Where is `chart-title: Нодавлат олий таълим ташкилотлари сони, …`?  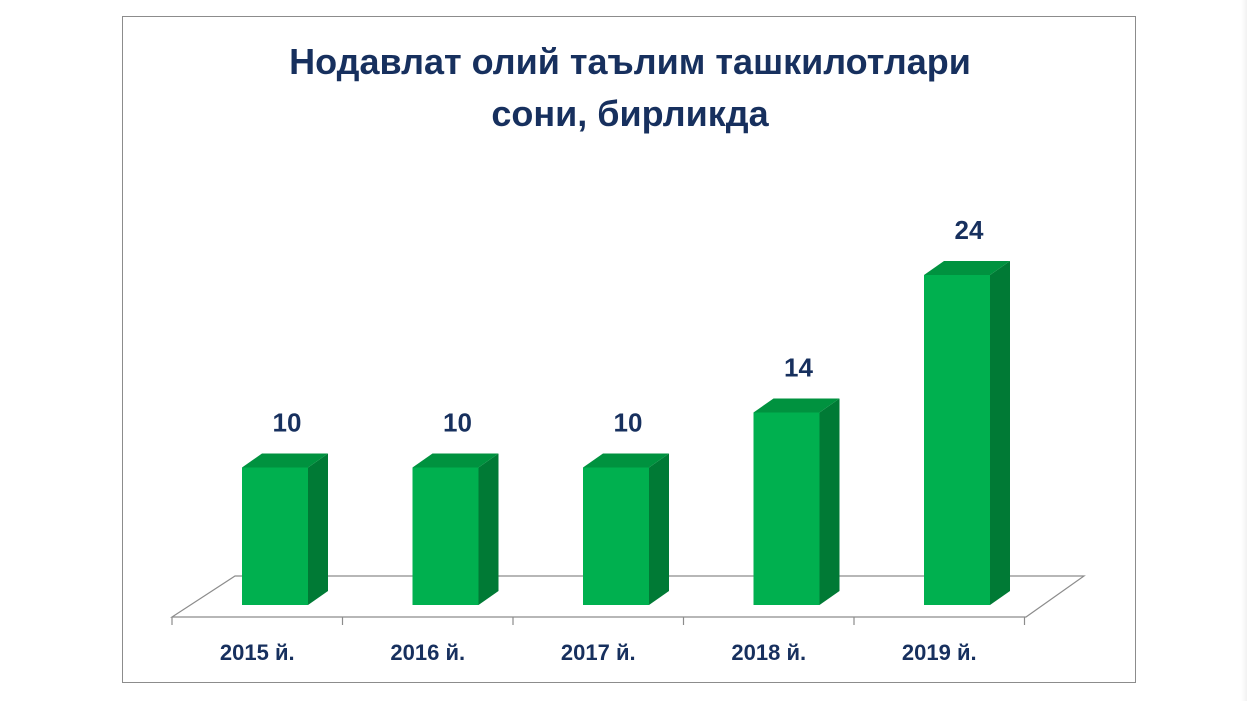 chart-title: Нодавлат олий таълим ташкилотлари сони, … is located at coordinates (623, 88).